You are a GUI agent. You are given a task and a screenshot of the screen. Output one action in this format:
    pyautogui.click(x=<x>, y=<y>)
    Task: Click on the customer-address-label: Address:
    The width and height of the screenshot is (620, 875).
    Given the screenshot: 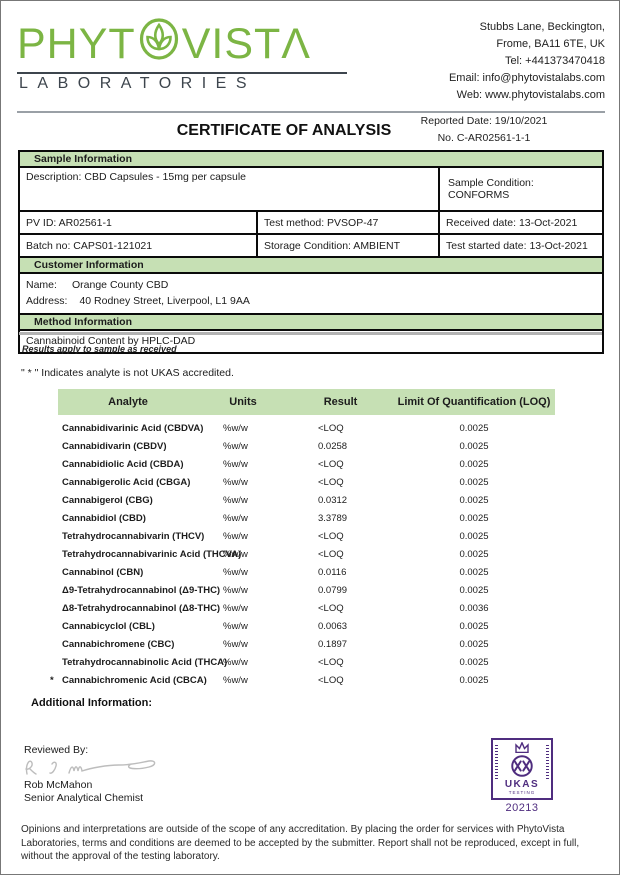 What is the action you would take?
    pyautogui.click(x=47, y=301)
    